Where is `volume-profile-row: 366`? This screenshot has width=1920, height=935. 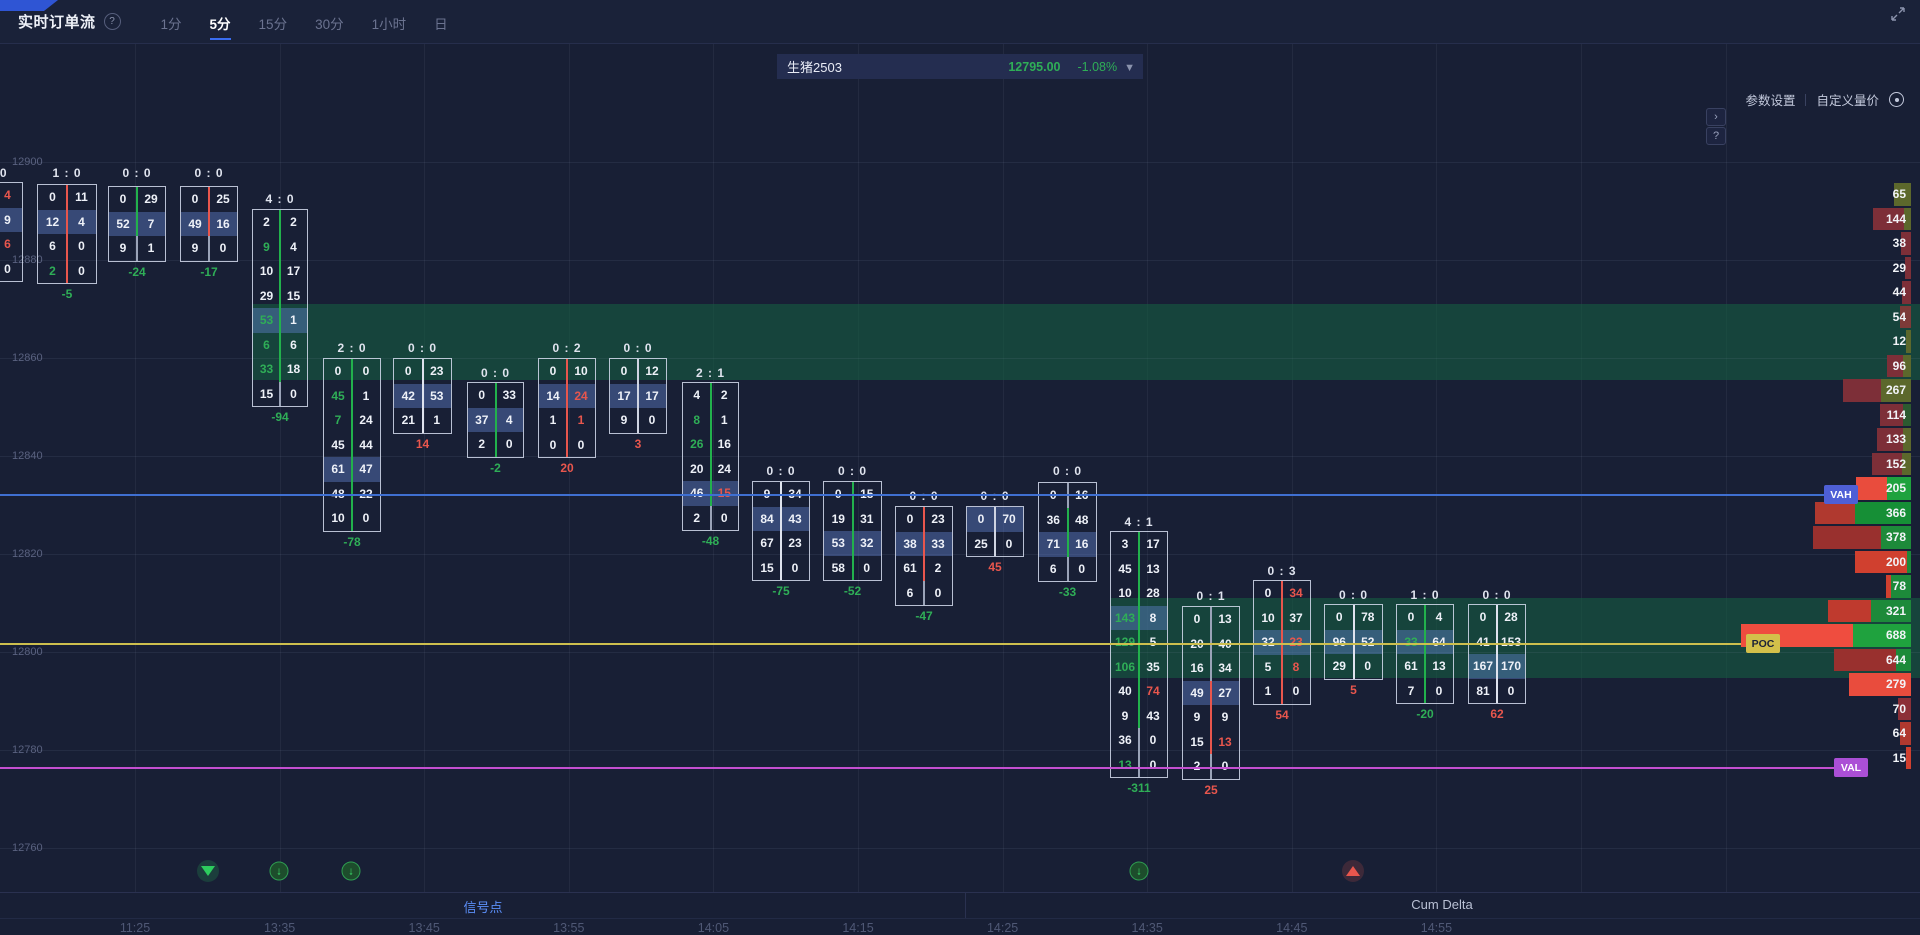 volume-profile-row: 366 is located at coordinates (1827, 513).